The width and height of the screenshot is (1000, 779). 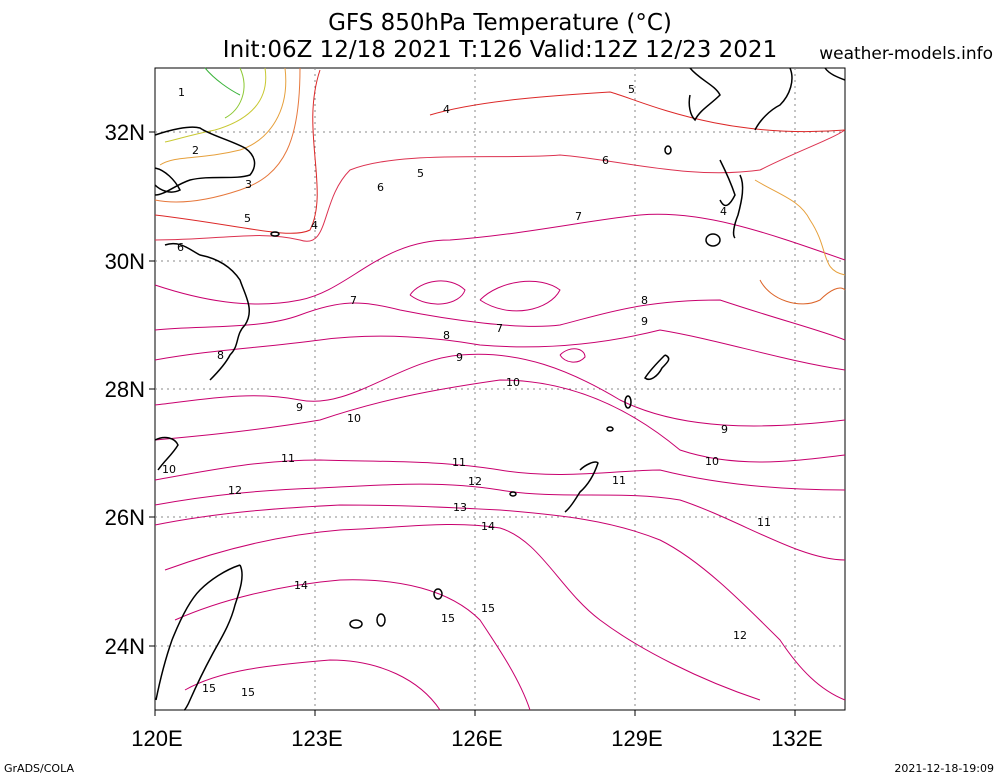 I want to click on lat-label: 30N, so click(x=125, y=261).